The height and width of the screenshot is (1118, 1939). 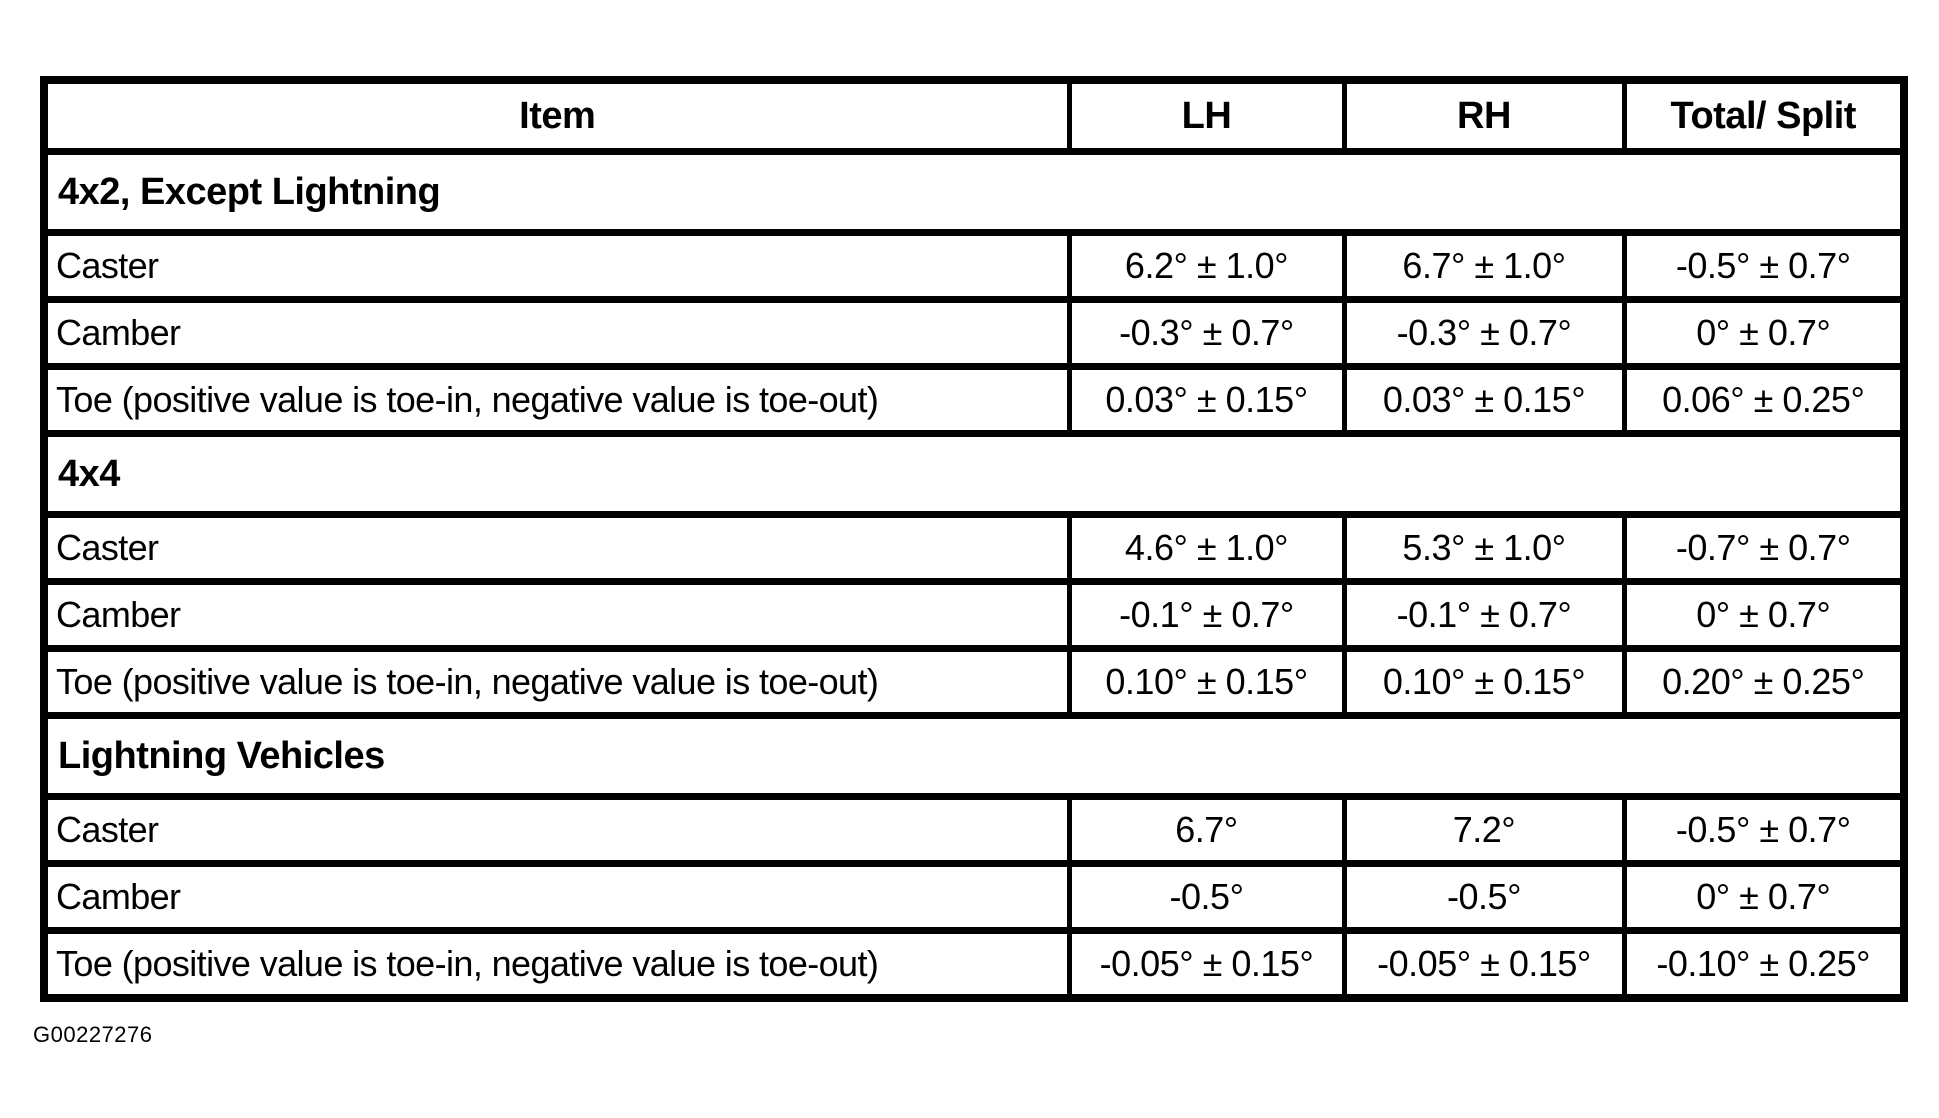 What do you see at coordinates (556, 115) in the screenshot?
I see `col-header-item: Item` at bounding box center [556, 115].